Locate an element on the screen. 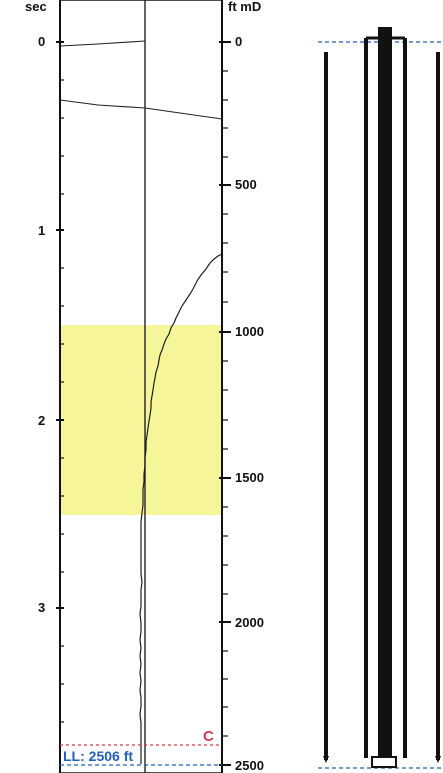  time-minor-ticks is located at coordinates (62, 401).